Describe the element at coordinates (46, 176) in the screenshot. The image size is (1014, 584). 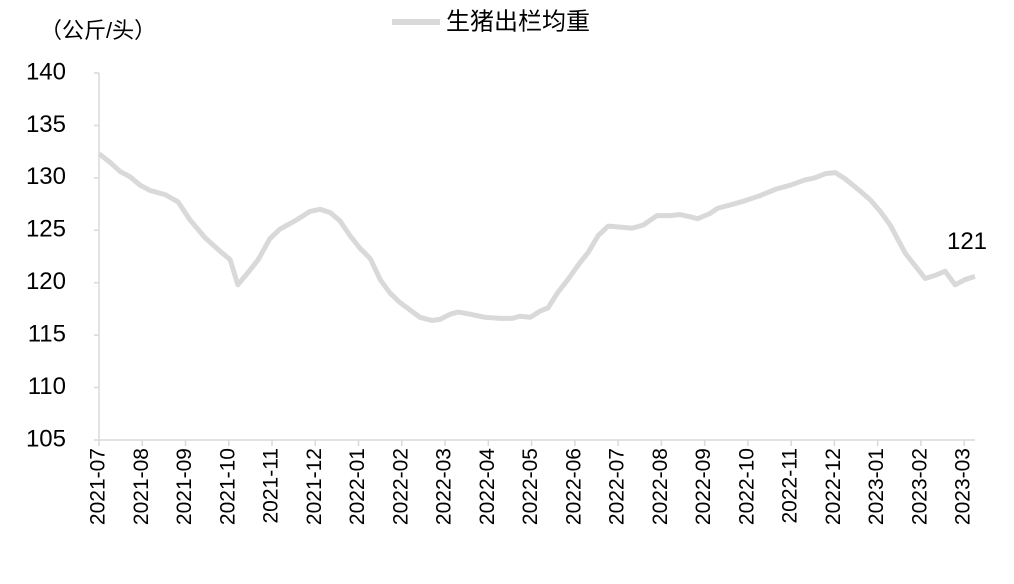
I see `y-tick-label: 130` at that location.